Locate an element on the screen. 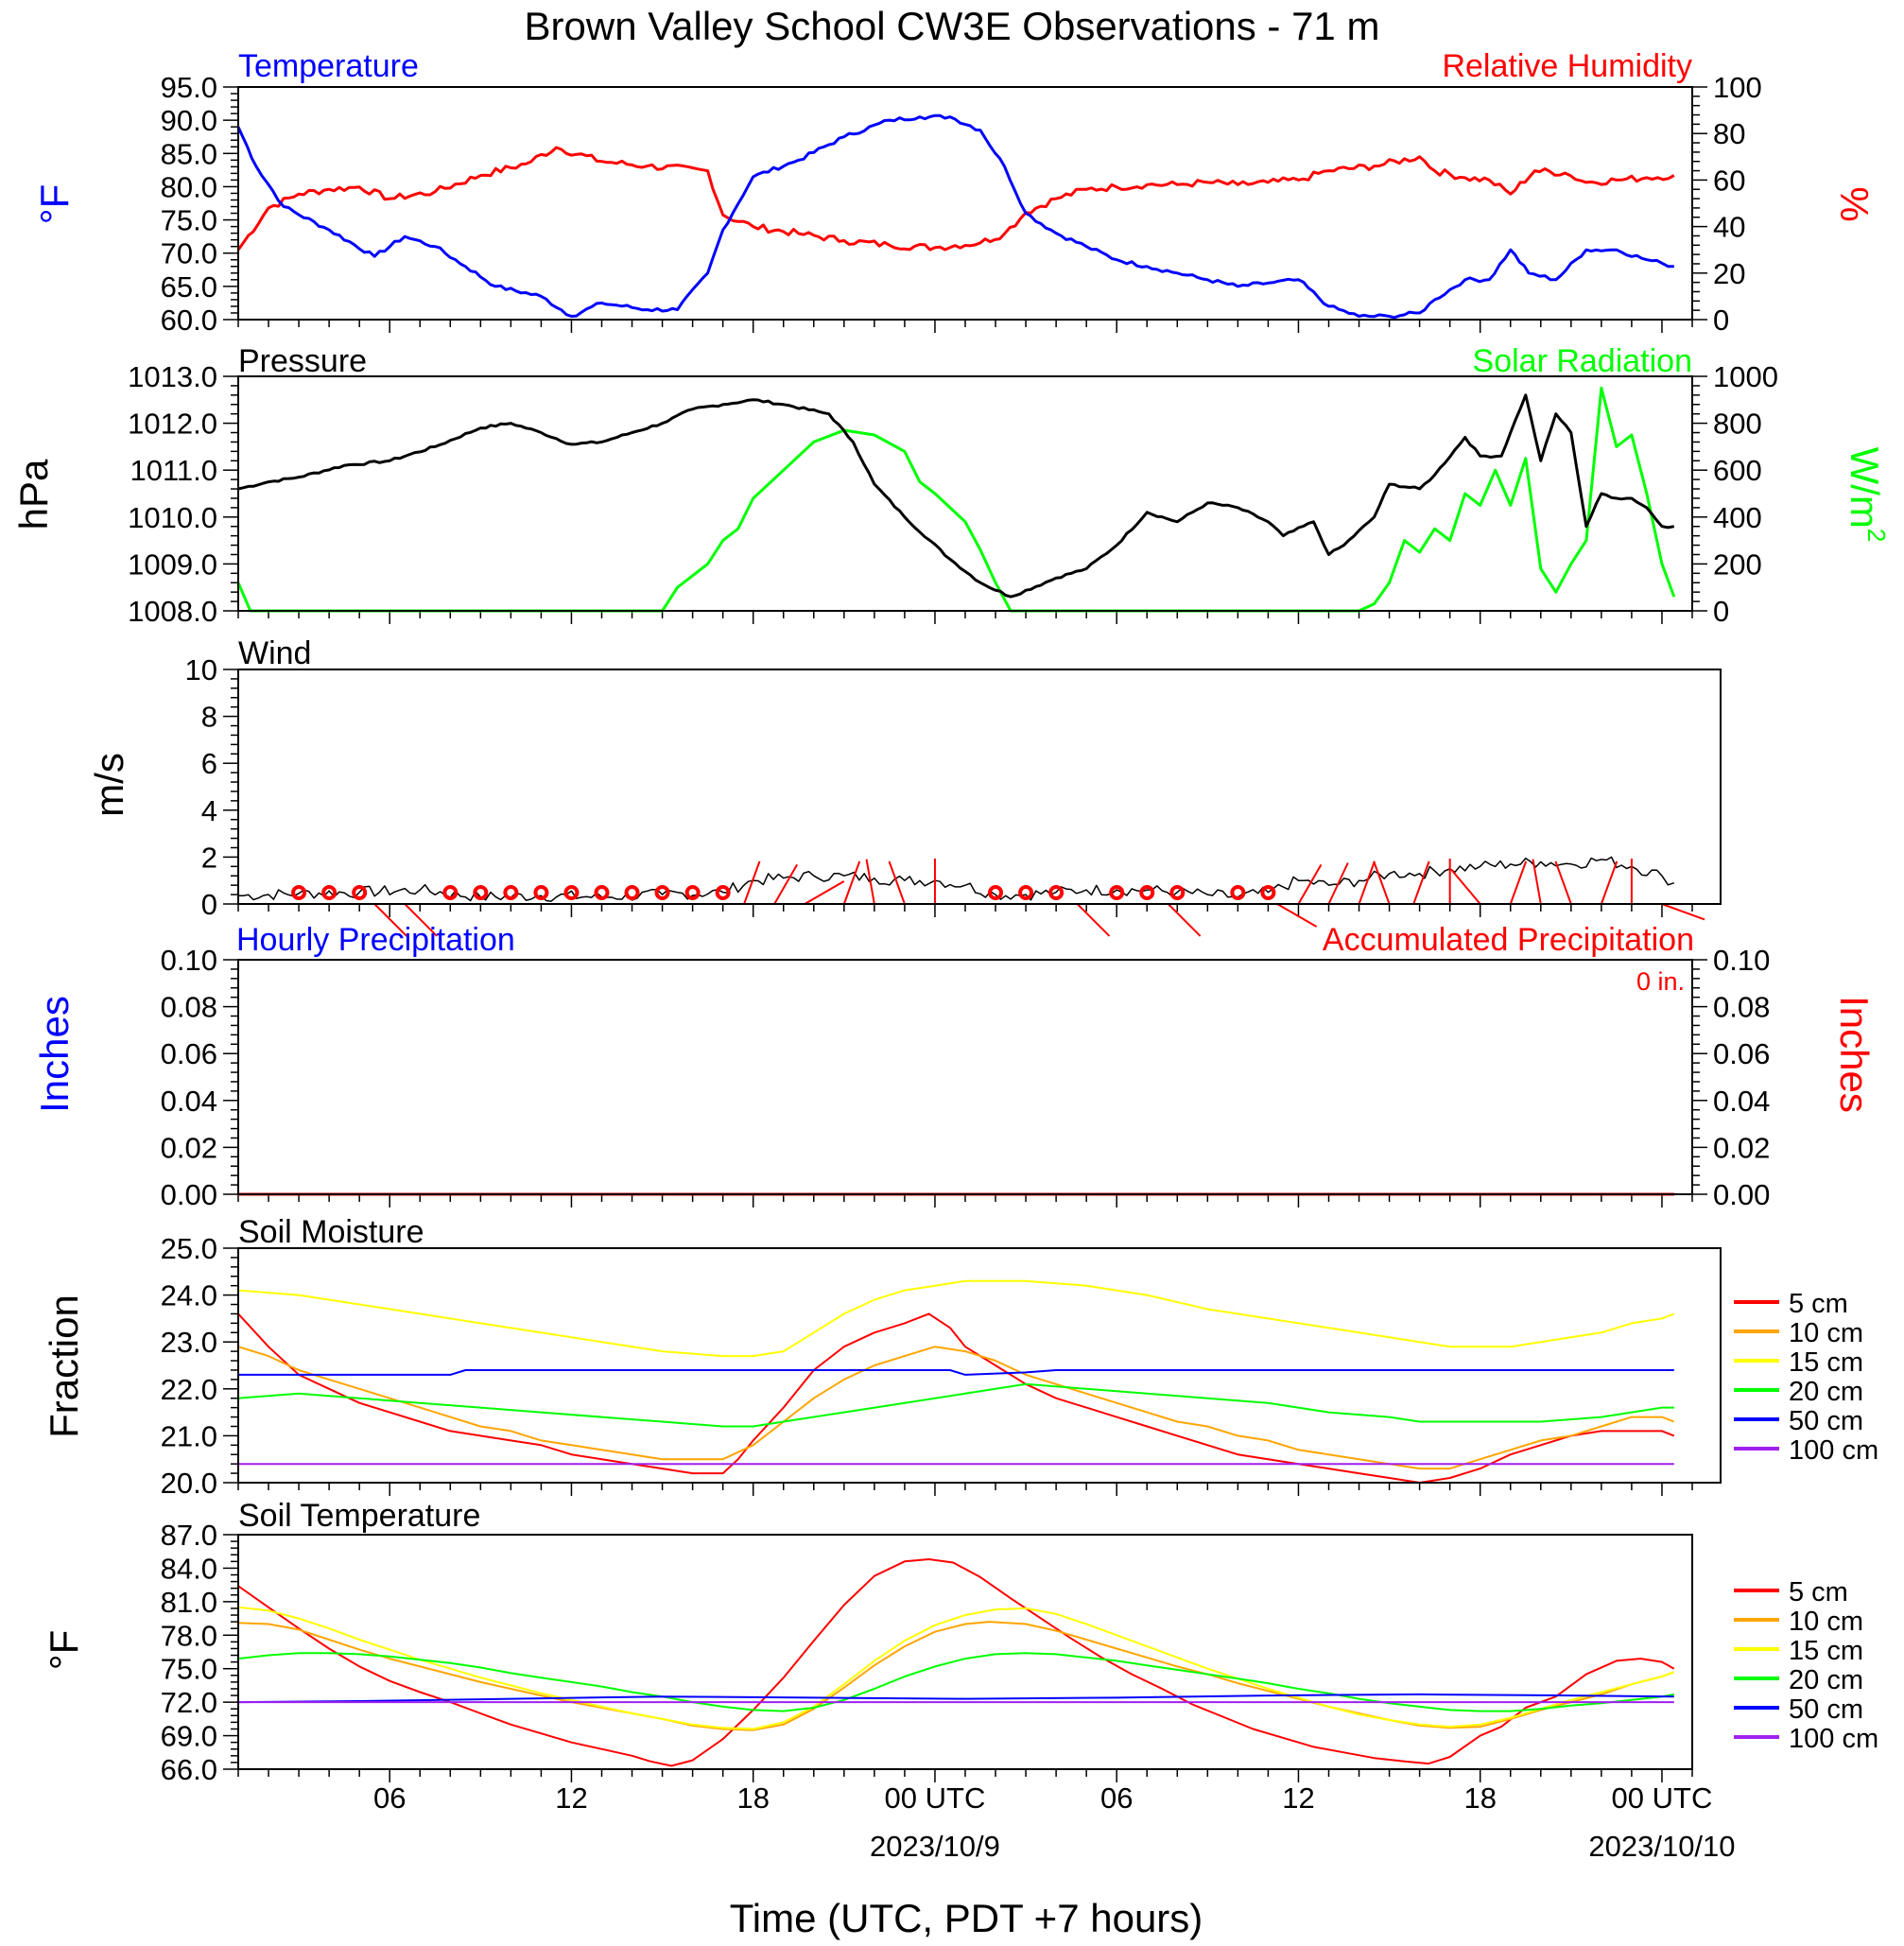 The image size is (1904, 1946). solar-tick-label: 400 is located at coordinates (1738, 518).